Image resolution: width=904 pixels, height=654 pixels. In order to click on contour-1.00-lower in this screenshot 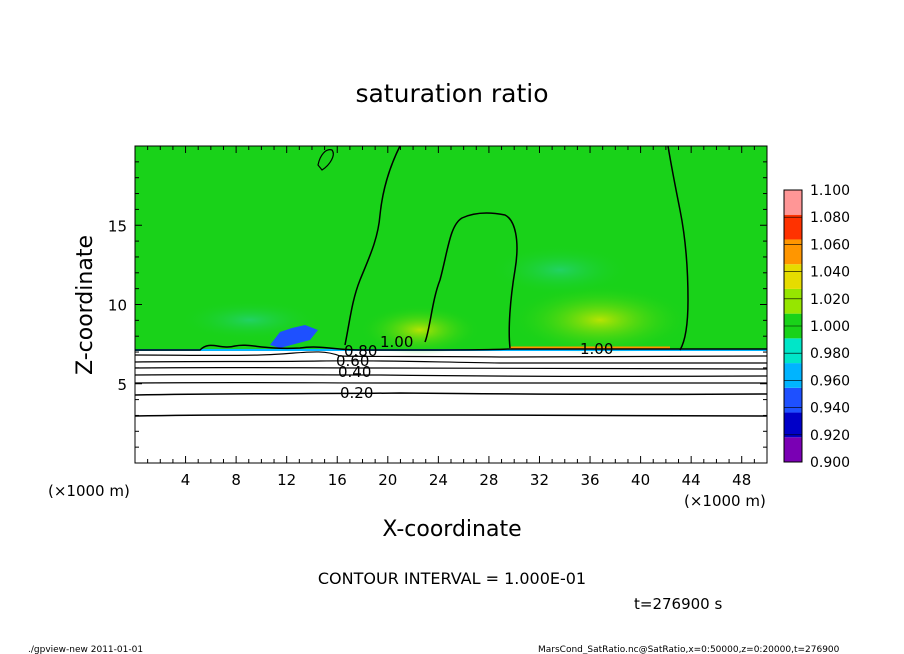, I will do `click(451, 347)`.